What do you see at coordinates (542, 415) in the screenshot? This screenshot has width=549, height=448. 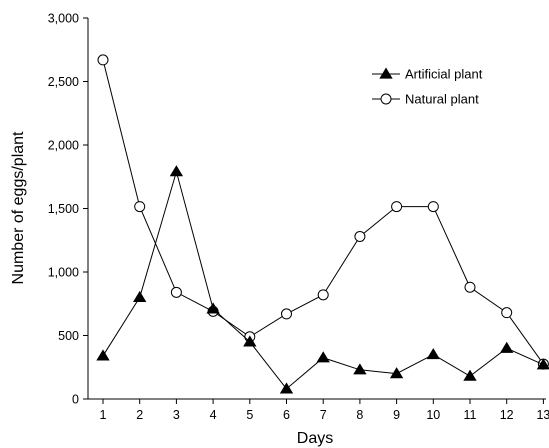 I see `x-tick-label: 13` at bounding box center [542, 415].